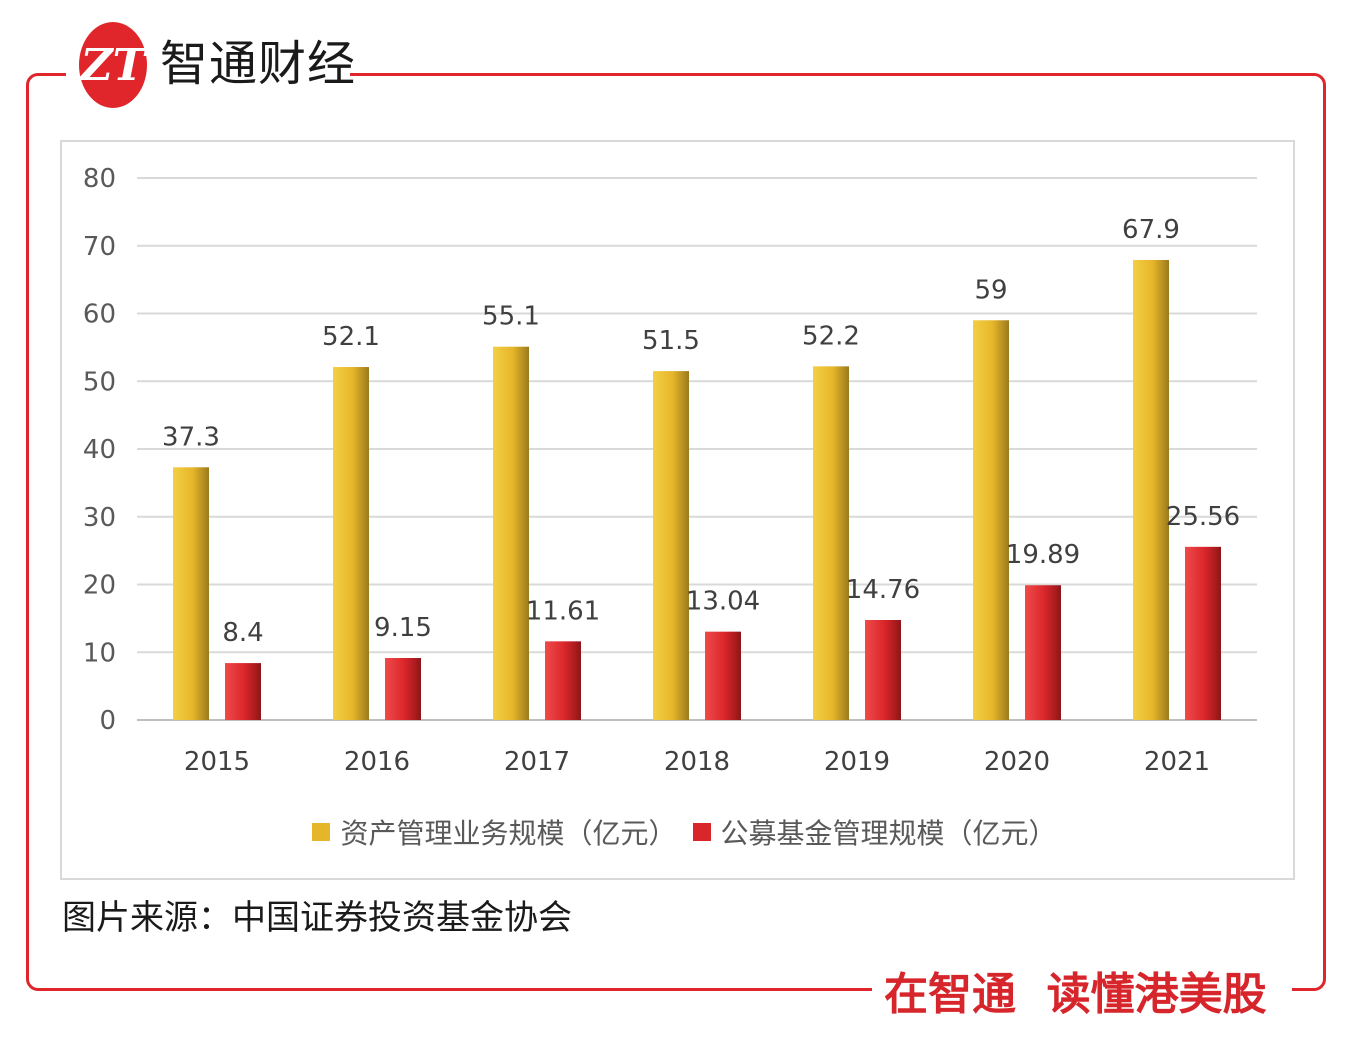 This screenshot has height=1039, width=1369. I want to click on x-tick-label: 2019, so click(857, 762).